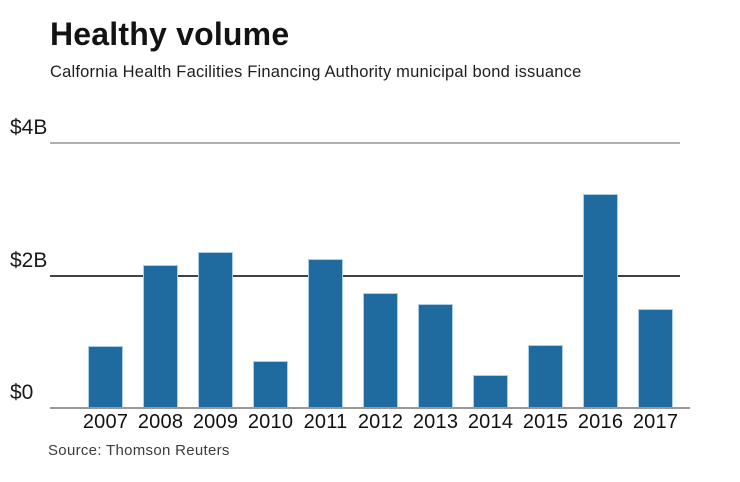  Describe the element at coordinates (105, 422) in the screenshot. I see `x-tick-label-2007: 2007` at that location.